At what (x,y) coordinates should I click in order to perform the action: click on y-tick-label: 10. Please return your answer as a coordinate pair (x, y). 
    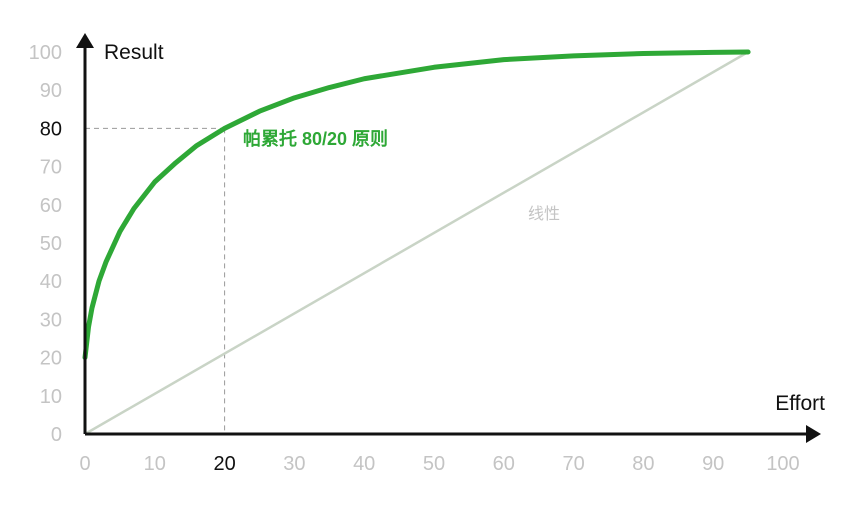
    Looking at the image, I should click on (51, 397).